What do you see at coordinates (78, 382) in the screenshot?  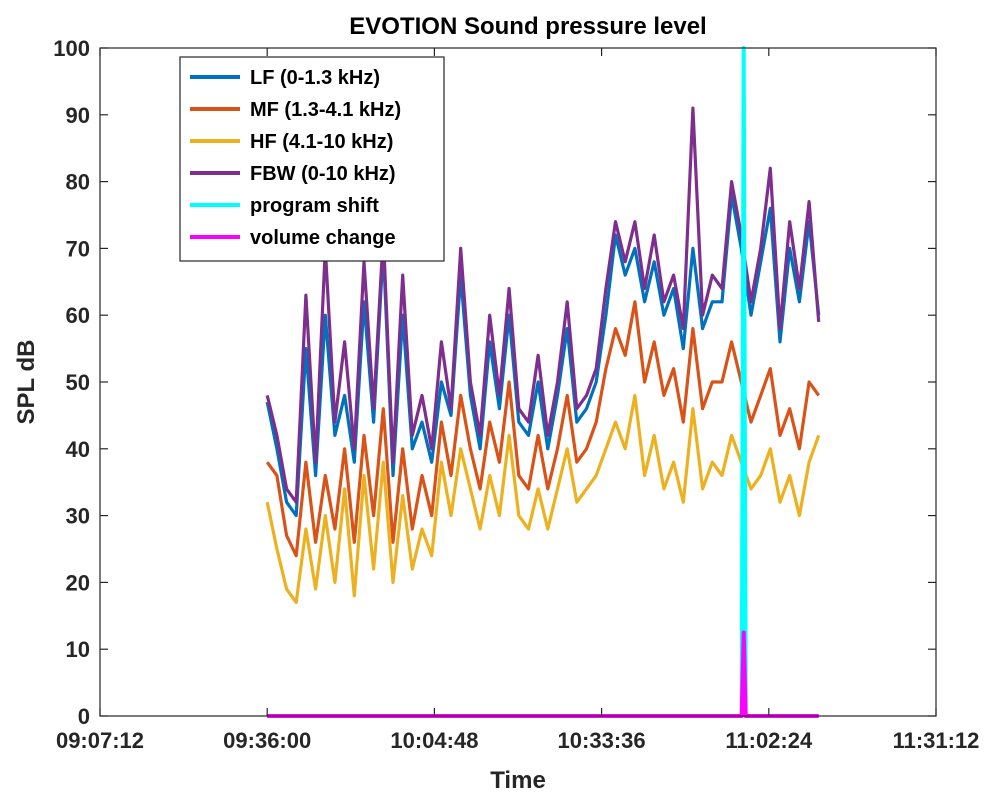 I see `y-tick-label: 50` at bounding box center [78, 382].